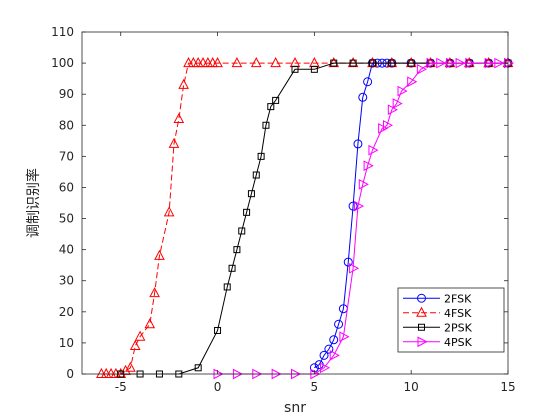 Image resolution: width=560 pixels, height=420 pixels. Describe the element at coordinates (66, 156) in the screenshot. I see `y-tick-label: 70` at that location.